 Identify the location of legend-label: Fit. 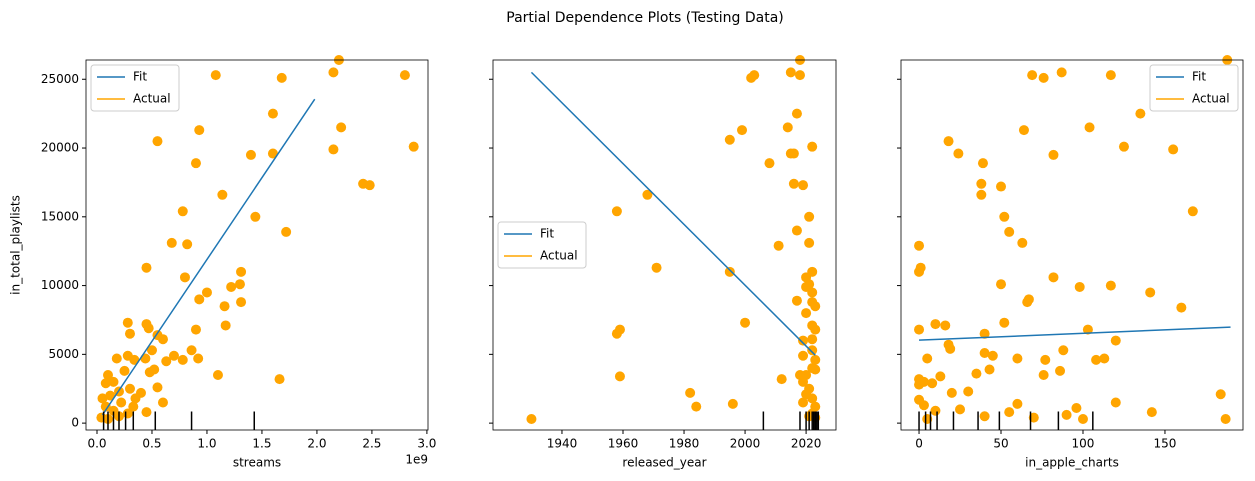
(1199, 77).